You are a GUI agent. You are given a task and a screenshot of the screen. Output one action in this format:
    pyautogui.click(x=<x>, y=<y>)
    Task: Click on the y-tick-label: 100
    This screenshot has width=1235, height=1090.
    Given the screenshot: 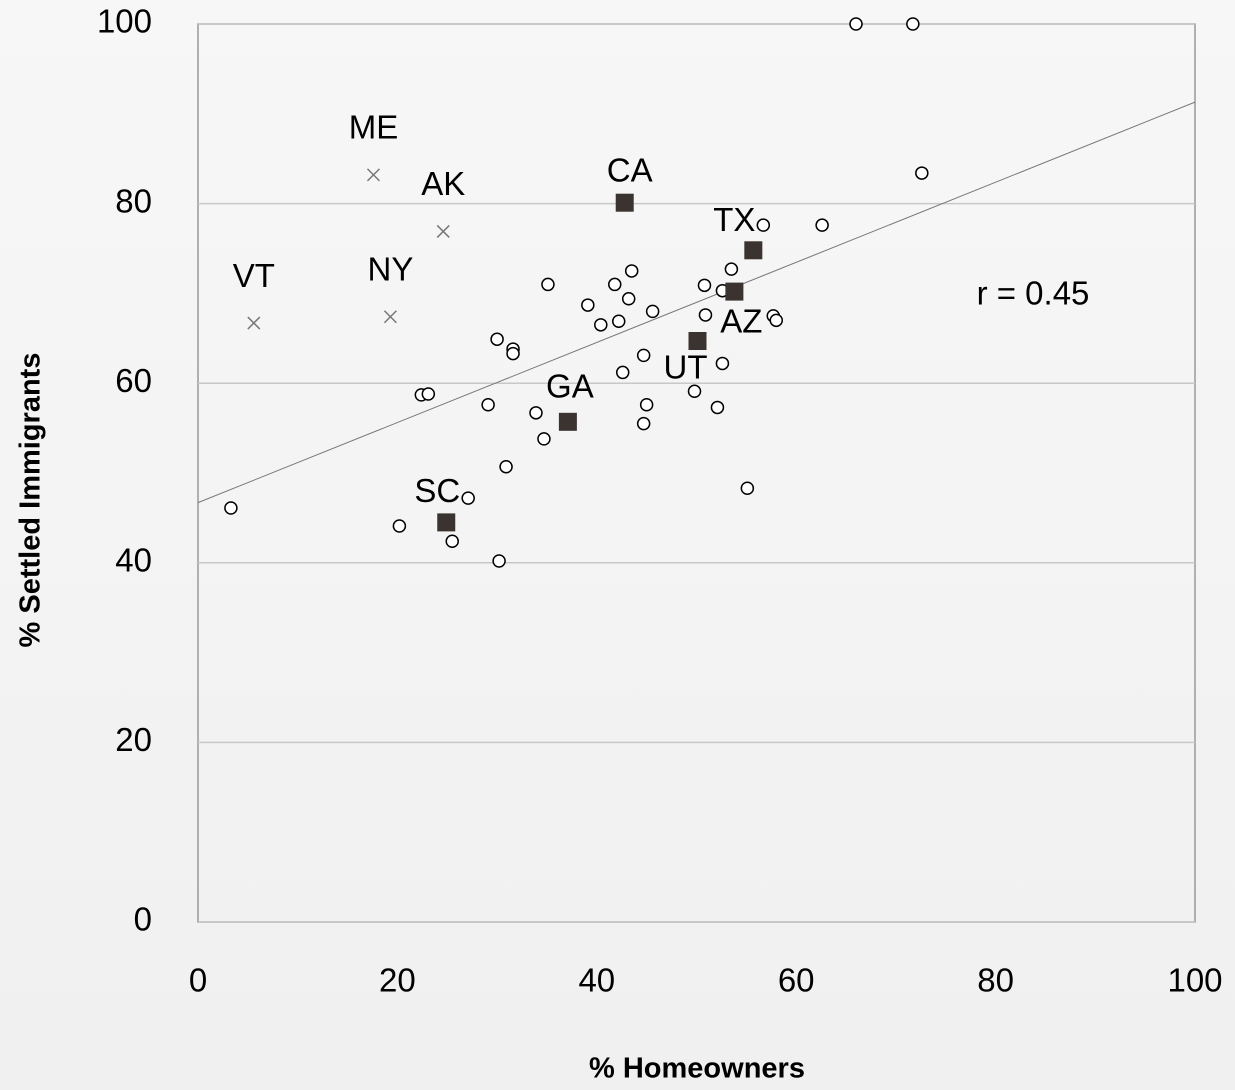 What is the action you would take?
    pyautogui.click(x=124, y=21)
    